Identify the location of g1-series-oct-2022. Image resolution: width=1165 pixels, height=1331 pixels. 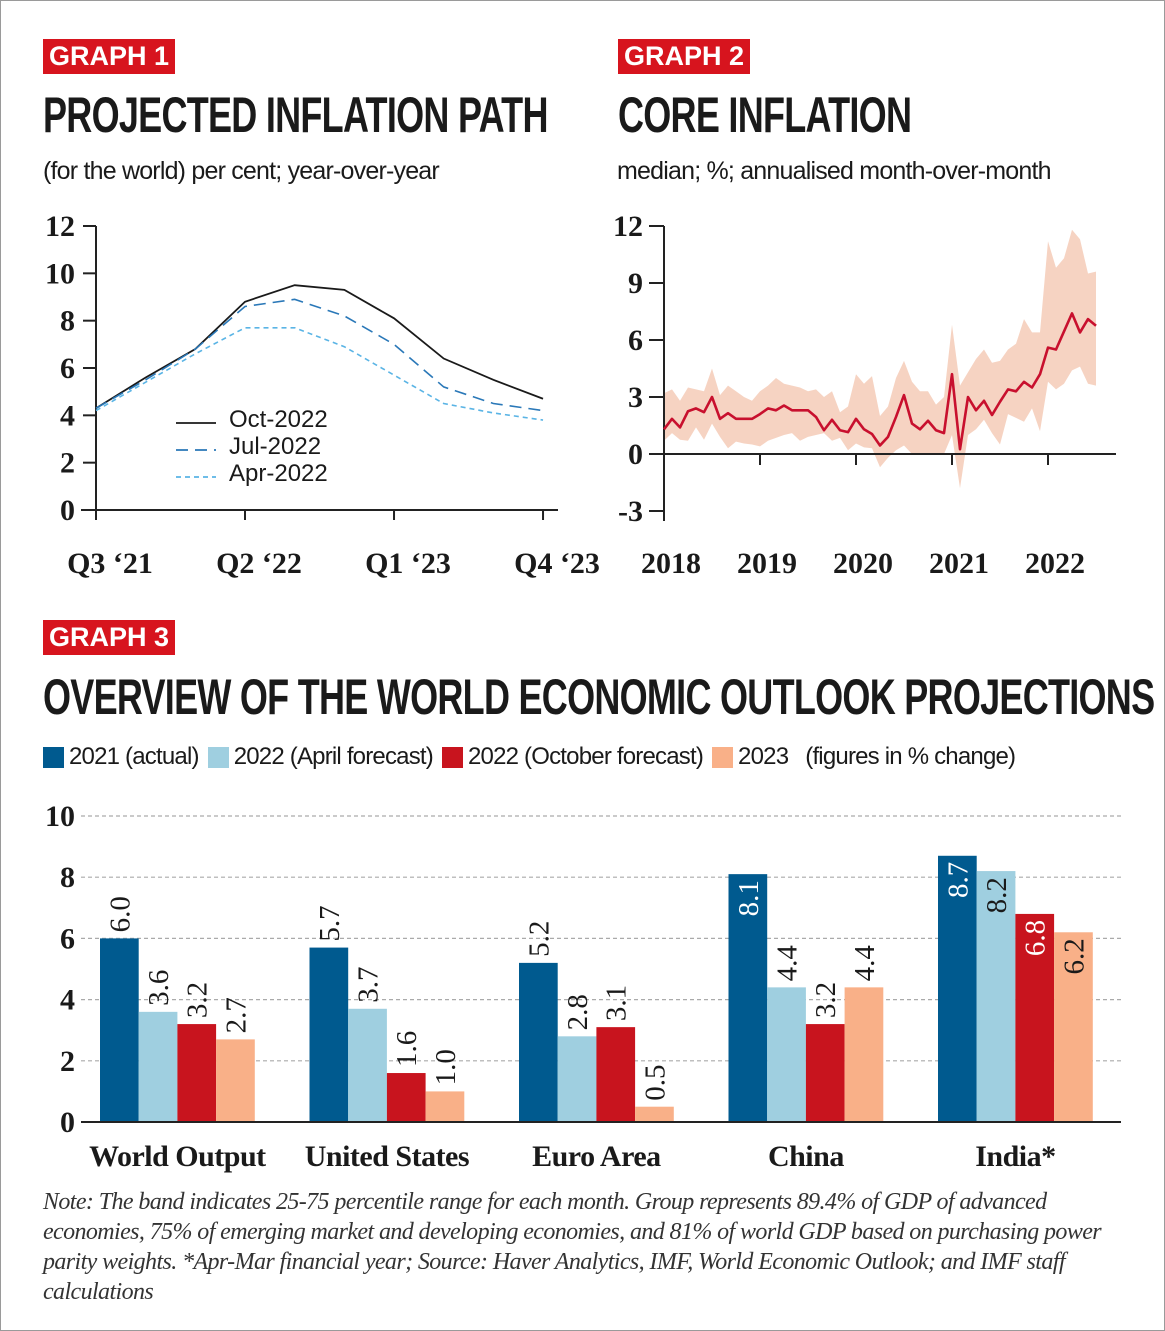
(319, 346).